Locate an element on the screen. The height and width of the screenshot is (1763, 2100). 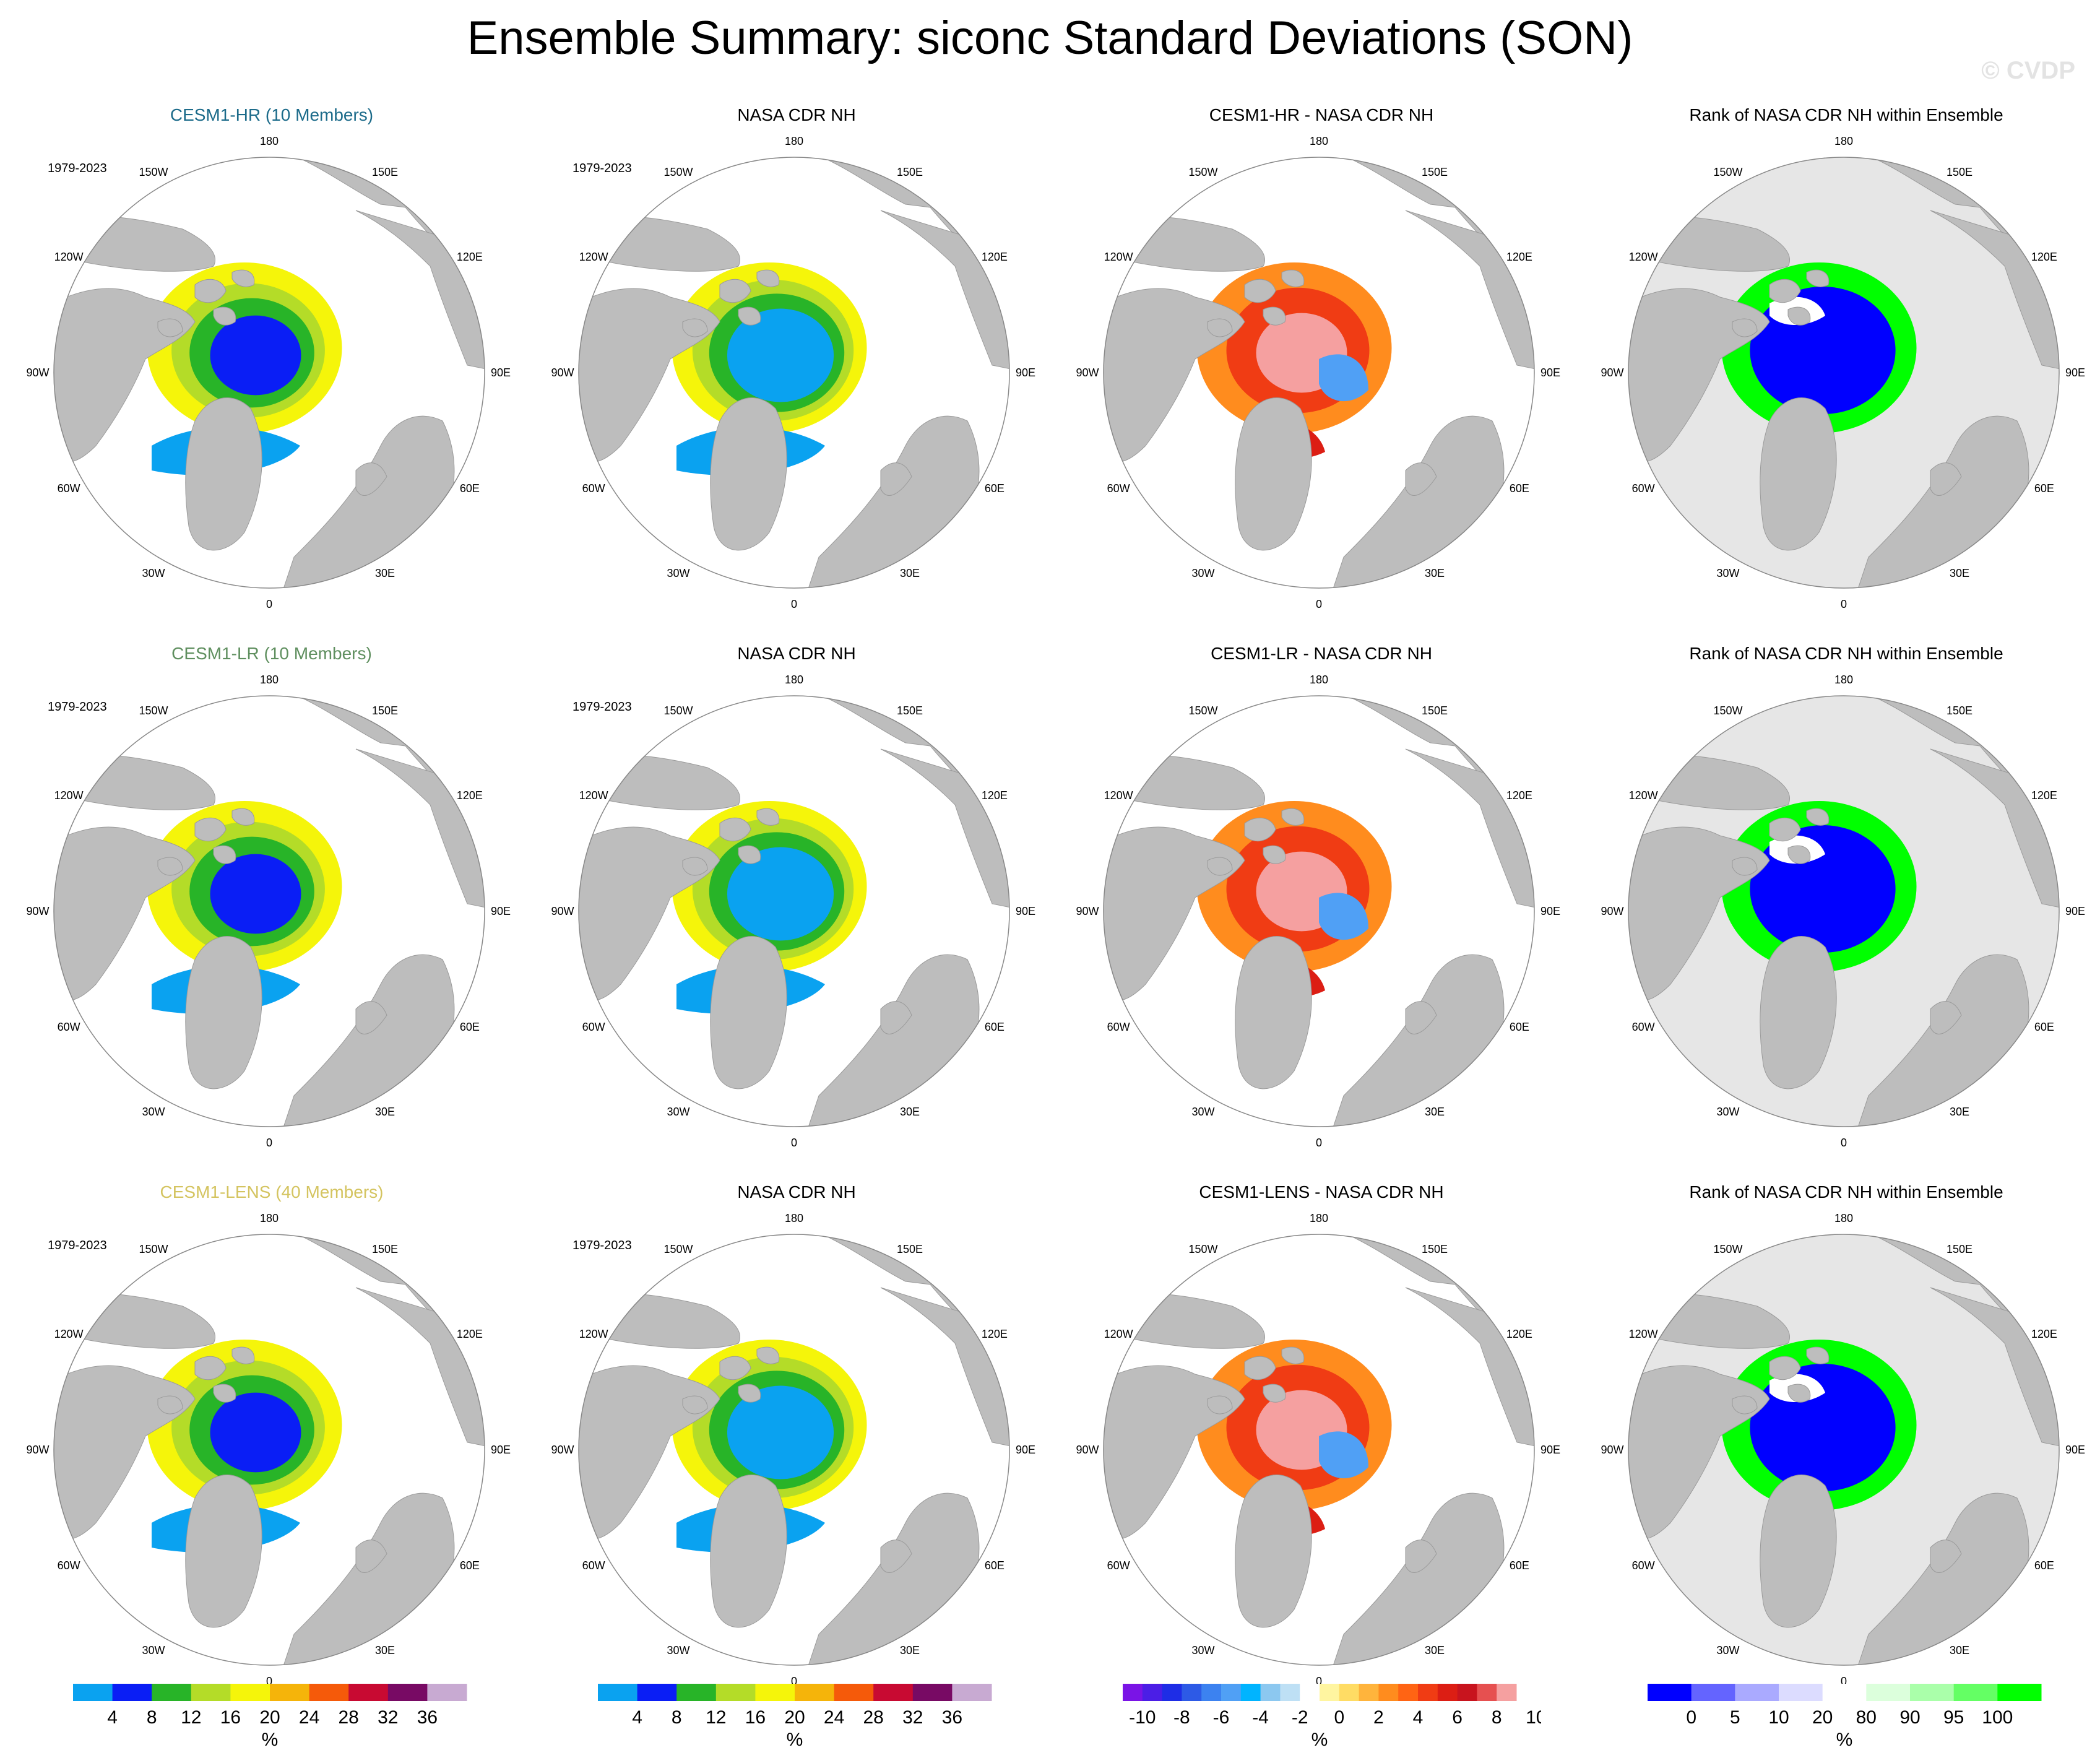
longitude-label: 0 is located at coordinates (794, 604).